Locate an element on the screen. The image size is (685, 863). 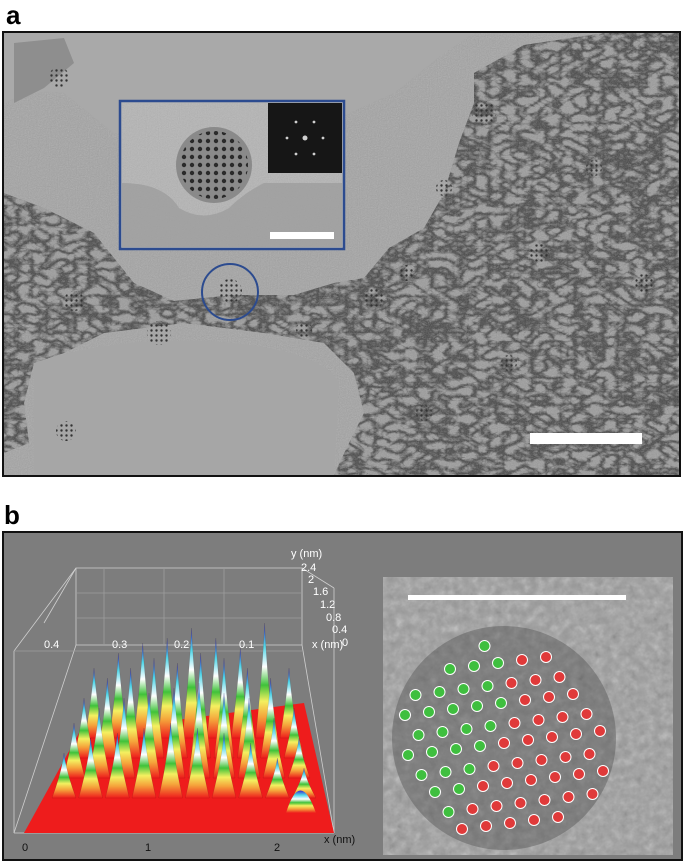
z-tick: 1.6 is located at coordinates (320, 592).